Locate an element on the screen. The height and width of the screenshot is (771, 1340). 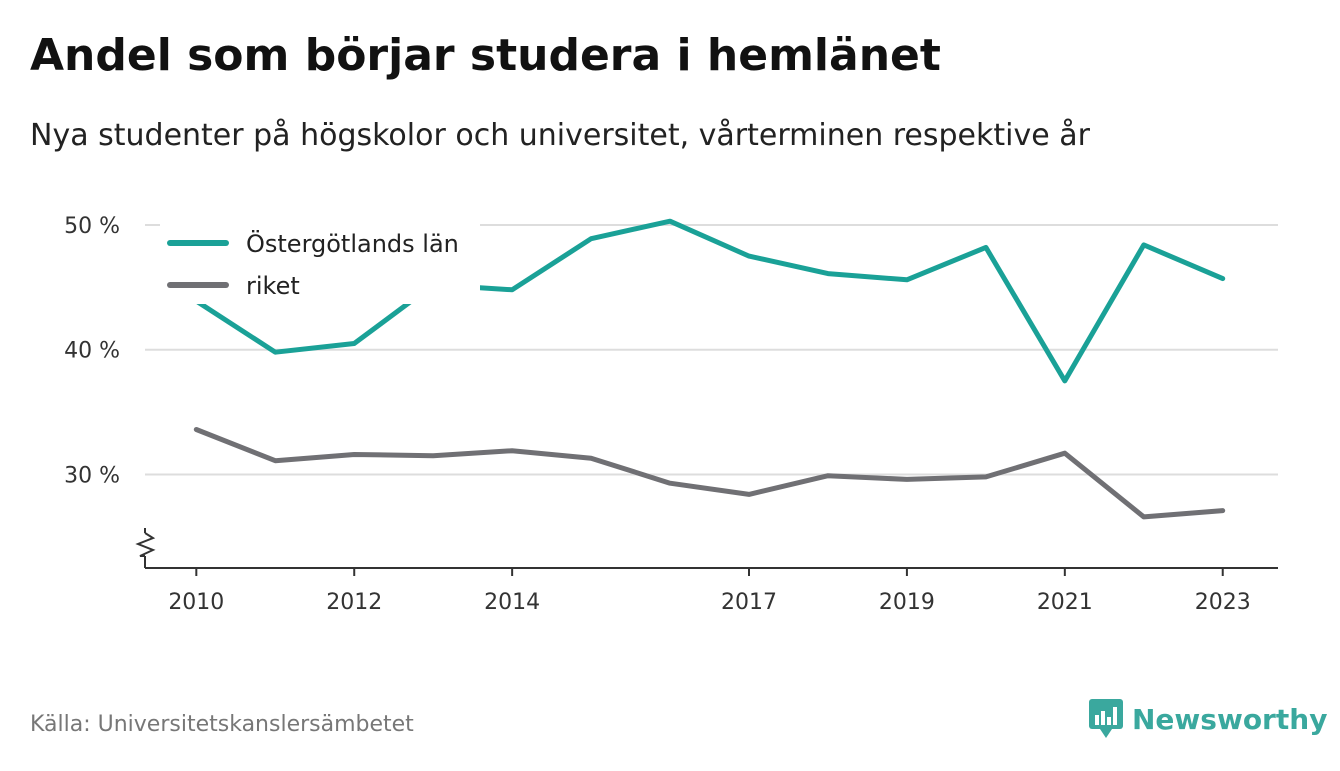
brand-name: Newsworthy is located at coordinates (1230, 719).